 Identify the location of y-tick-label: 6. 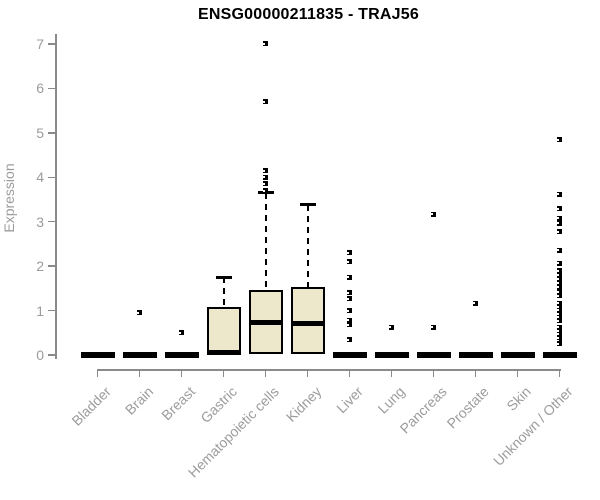
(40, 88).